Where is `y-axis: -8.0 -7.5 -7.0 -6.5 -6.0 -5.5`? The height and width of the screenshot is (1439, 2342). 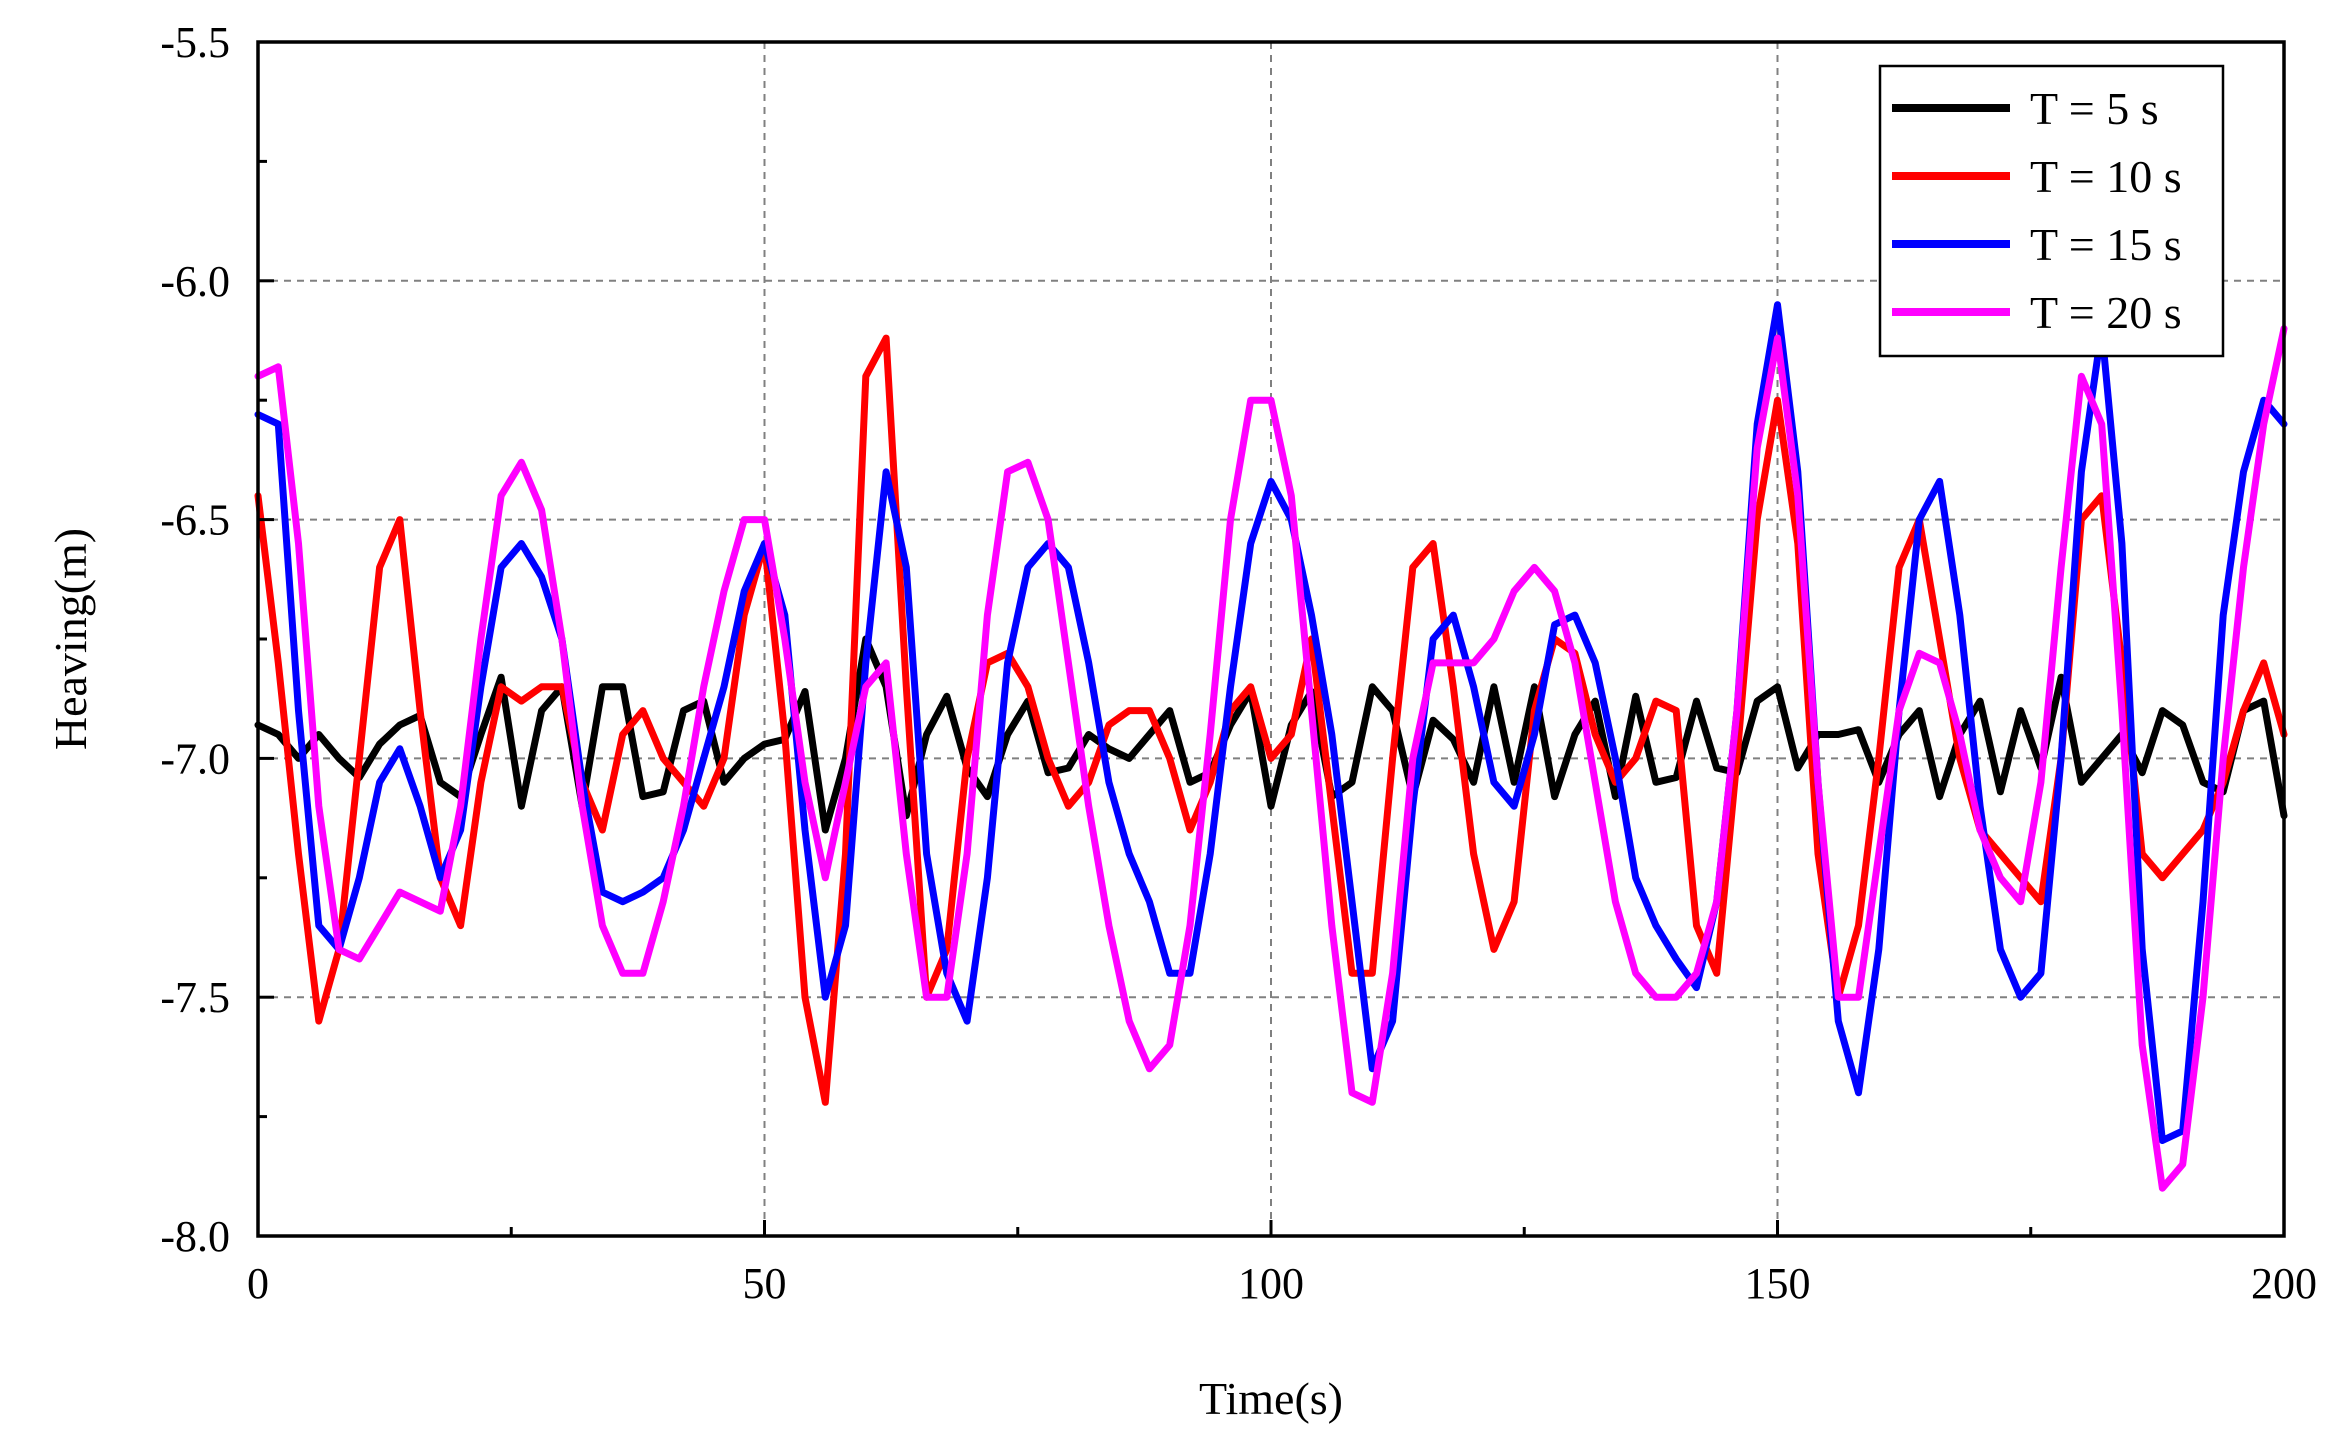 y-axis: -8.0 -7.5 -7.0 -6.5 -6.0 -5.5 is located at coordinates (217, 639).